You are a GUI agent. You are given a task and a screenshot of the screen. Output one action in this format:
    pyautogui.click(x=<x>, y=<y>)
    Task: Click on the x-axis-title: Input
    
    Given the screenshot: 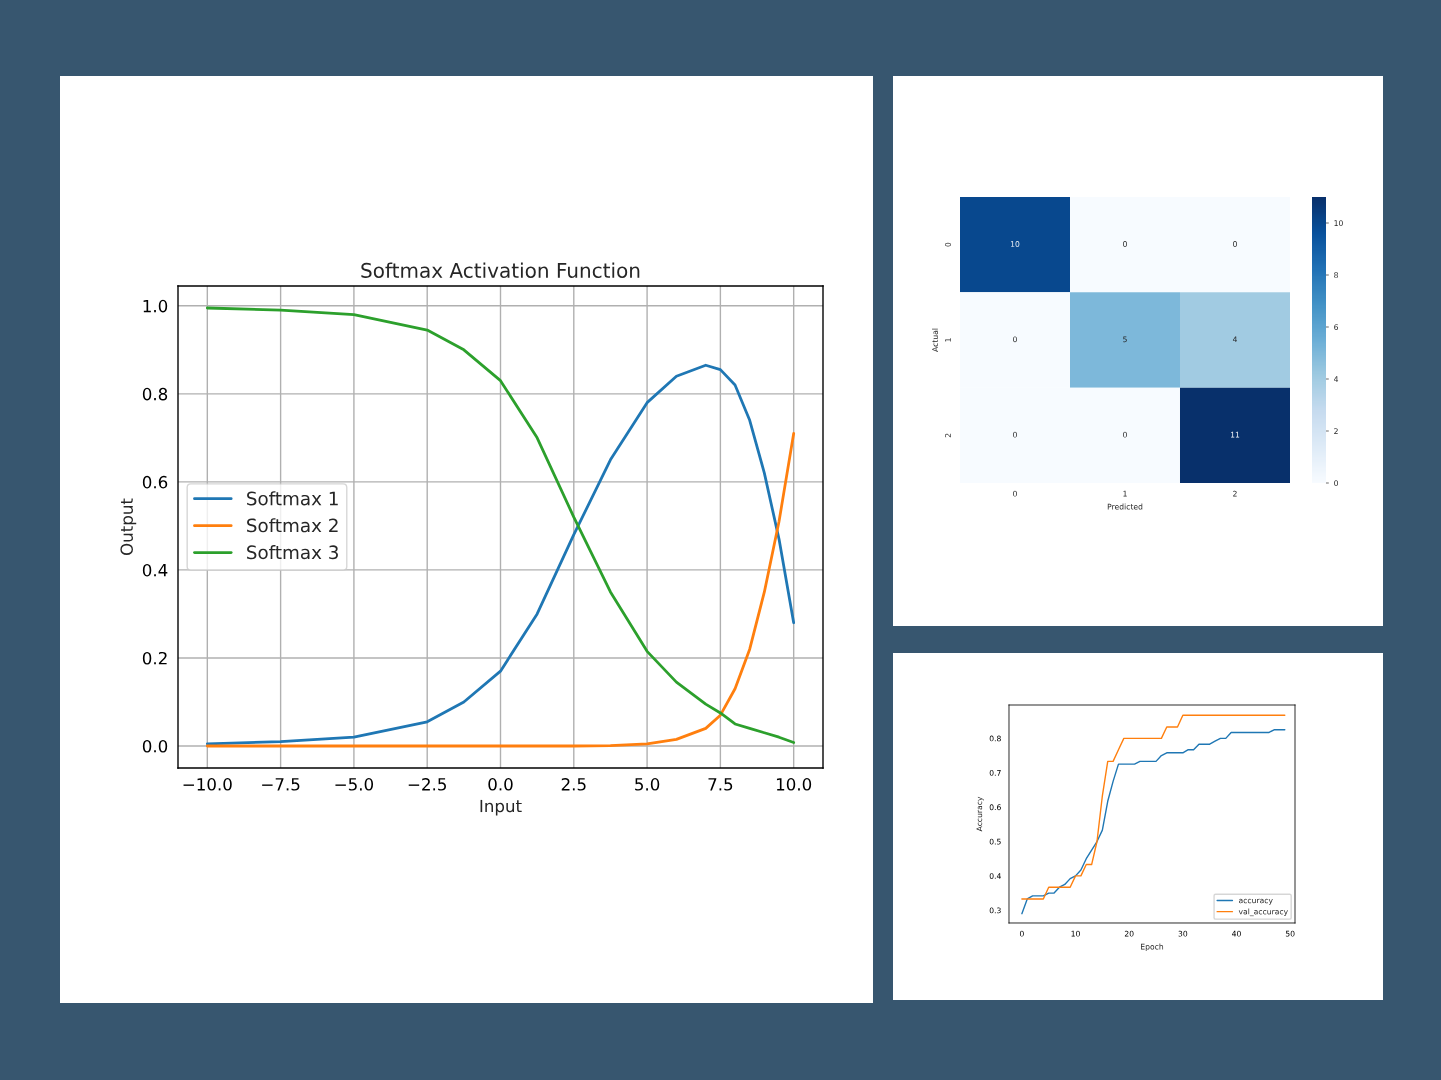 What is the action you would take?
    pyautogui.click(x=501, y=807)
    